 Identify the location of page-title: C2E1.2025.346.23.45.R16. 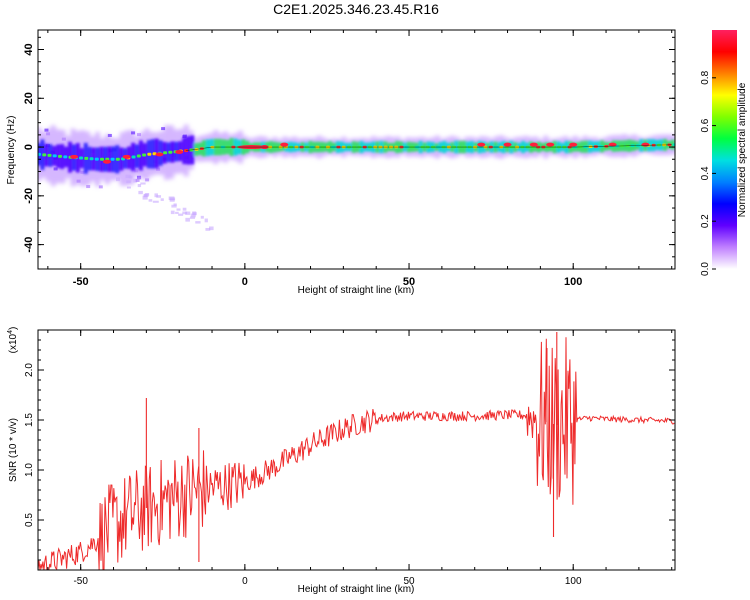
(356, 9).